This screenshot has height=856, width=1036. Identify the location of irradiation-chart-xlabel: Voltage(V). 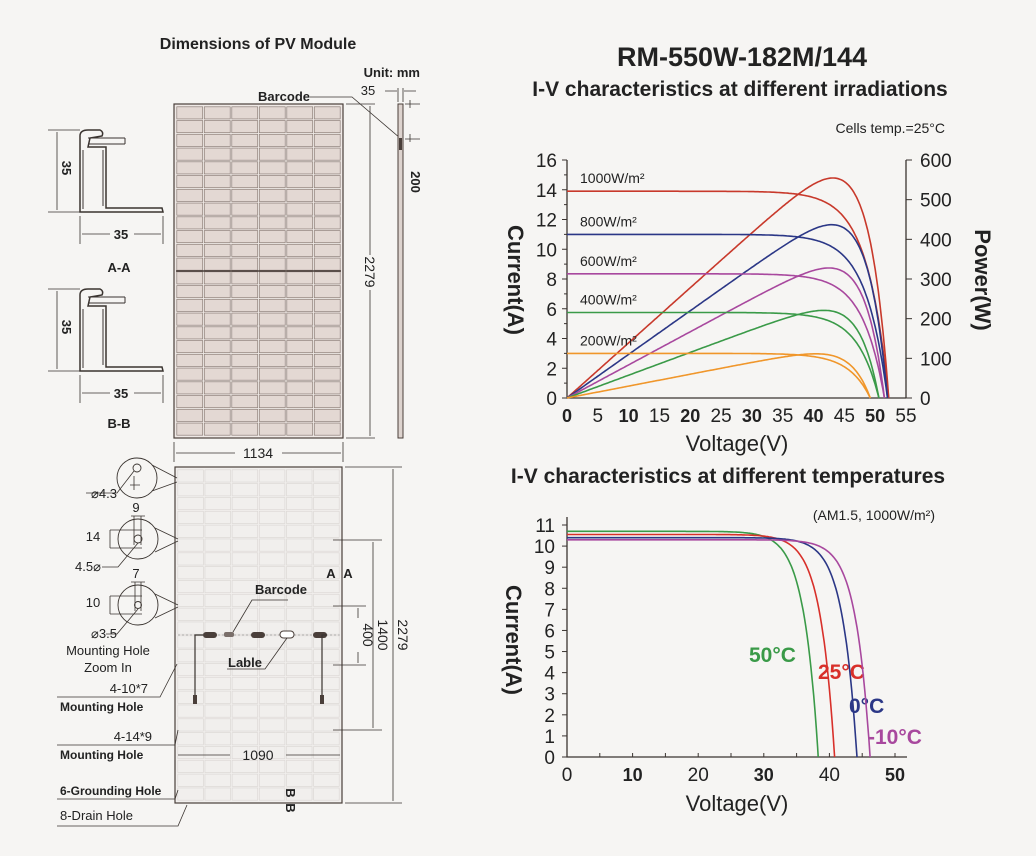
(737, 443).